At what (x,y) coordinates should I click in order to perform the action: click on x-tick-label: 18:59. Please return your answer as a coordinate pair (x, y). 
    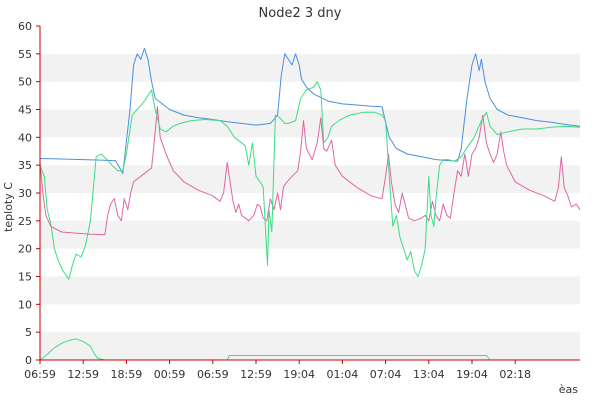
    Looking at the image, I should click on (127, 374).